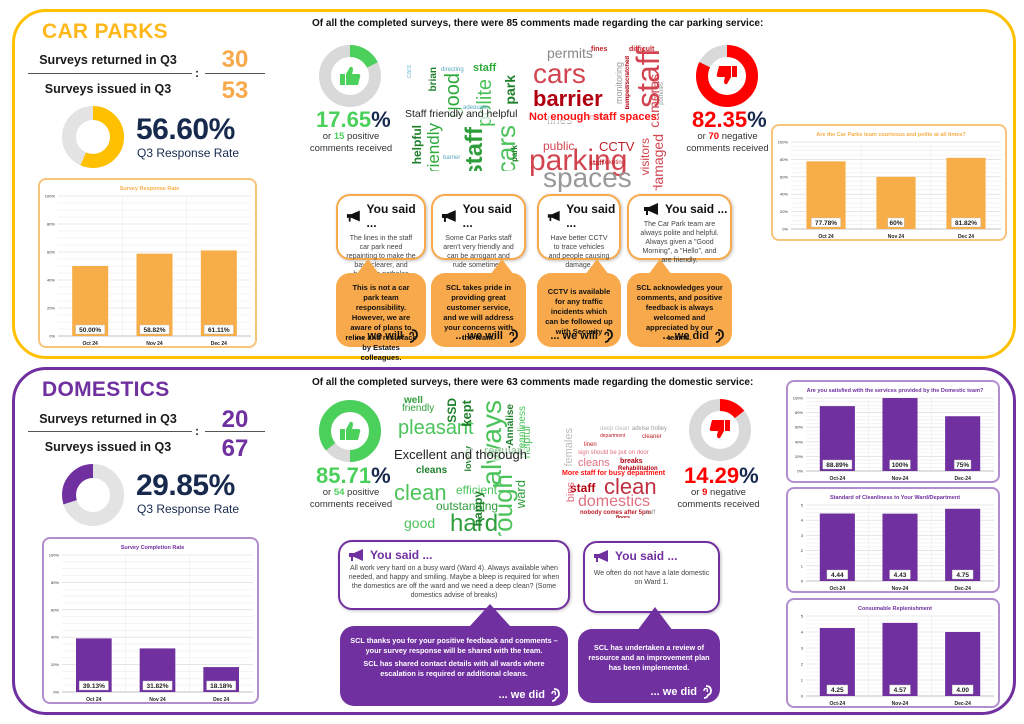 The height and width of the screenshot is (724, 1024). What do you see at coordinates (344, 475) in the screenshot?
I see `percent-number: 85.71` at bounding box center [344, 475].